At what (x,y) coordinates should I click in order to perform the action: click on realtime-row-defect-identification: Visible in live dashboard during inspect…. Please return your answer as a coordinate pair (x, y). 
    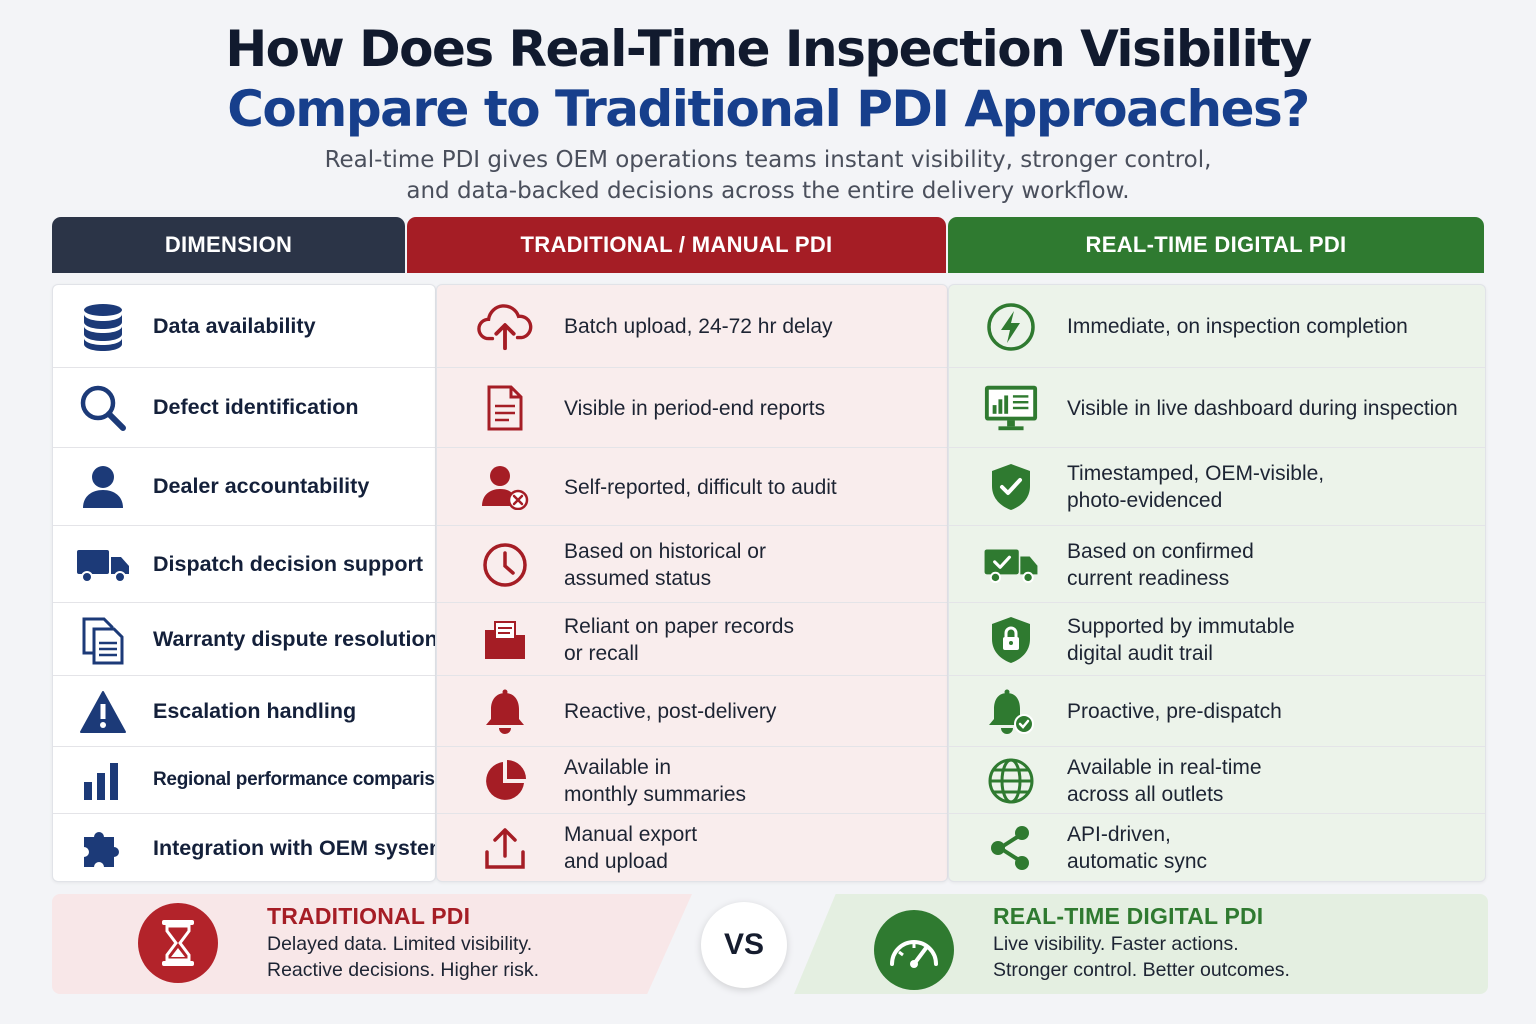
    Looking at the image, I should click on (1217, 408).